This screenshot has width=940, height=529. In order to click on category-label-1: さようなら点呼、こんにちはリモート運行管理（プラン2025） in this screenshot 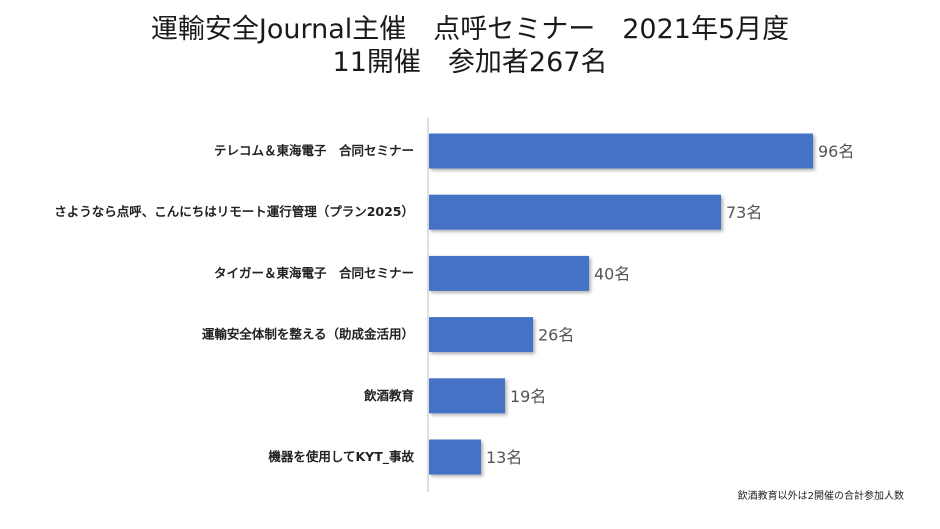, I will do `click(234, 211)`.